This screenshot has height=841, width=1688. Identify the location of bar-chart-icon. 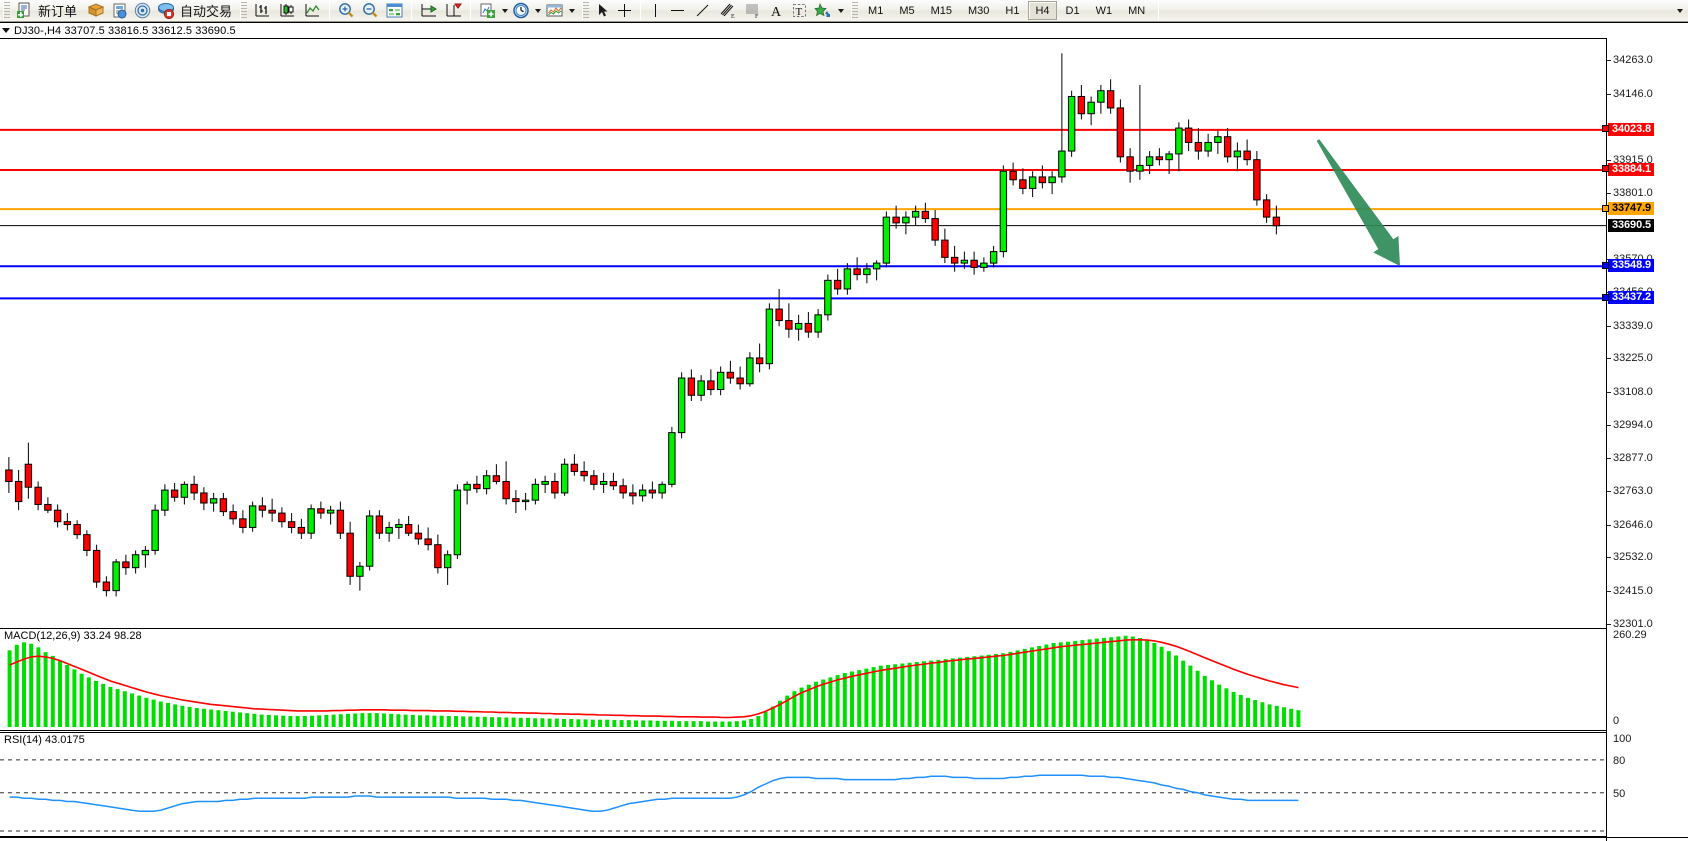
(262, 11).